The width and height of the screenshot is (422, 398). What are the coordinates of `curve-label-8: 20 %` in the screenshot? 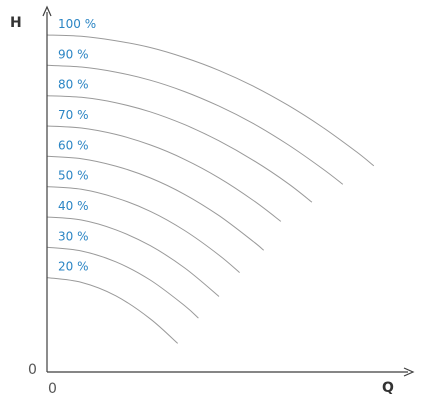 It's located at (73, 267).